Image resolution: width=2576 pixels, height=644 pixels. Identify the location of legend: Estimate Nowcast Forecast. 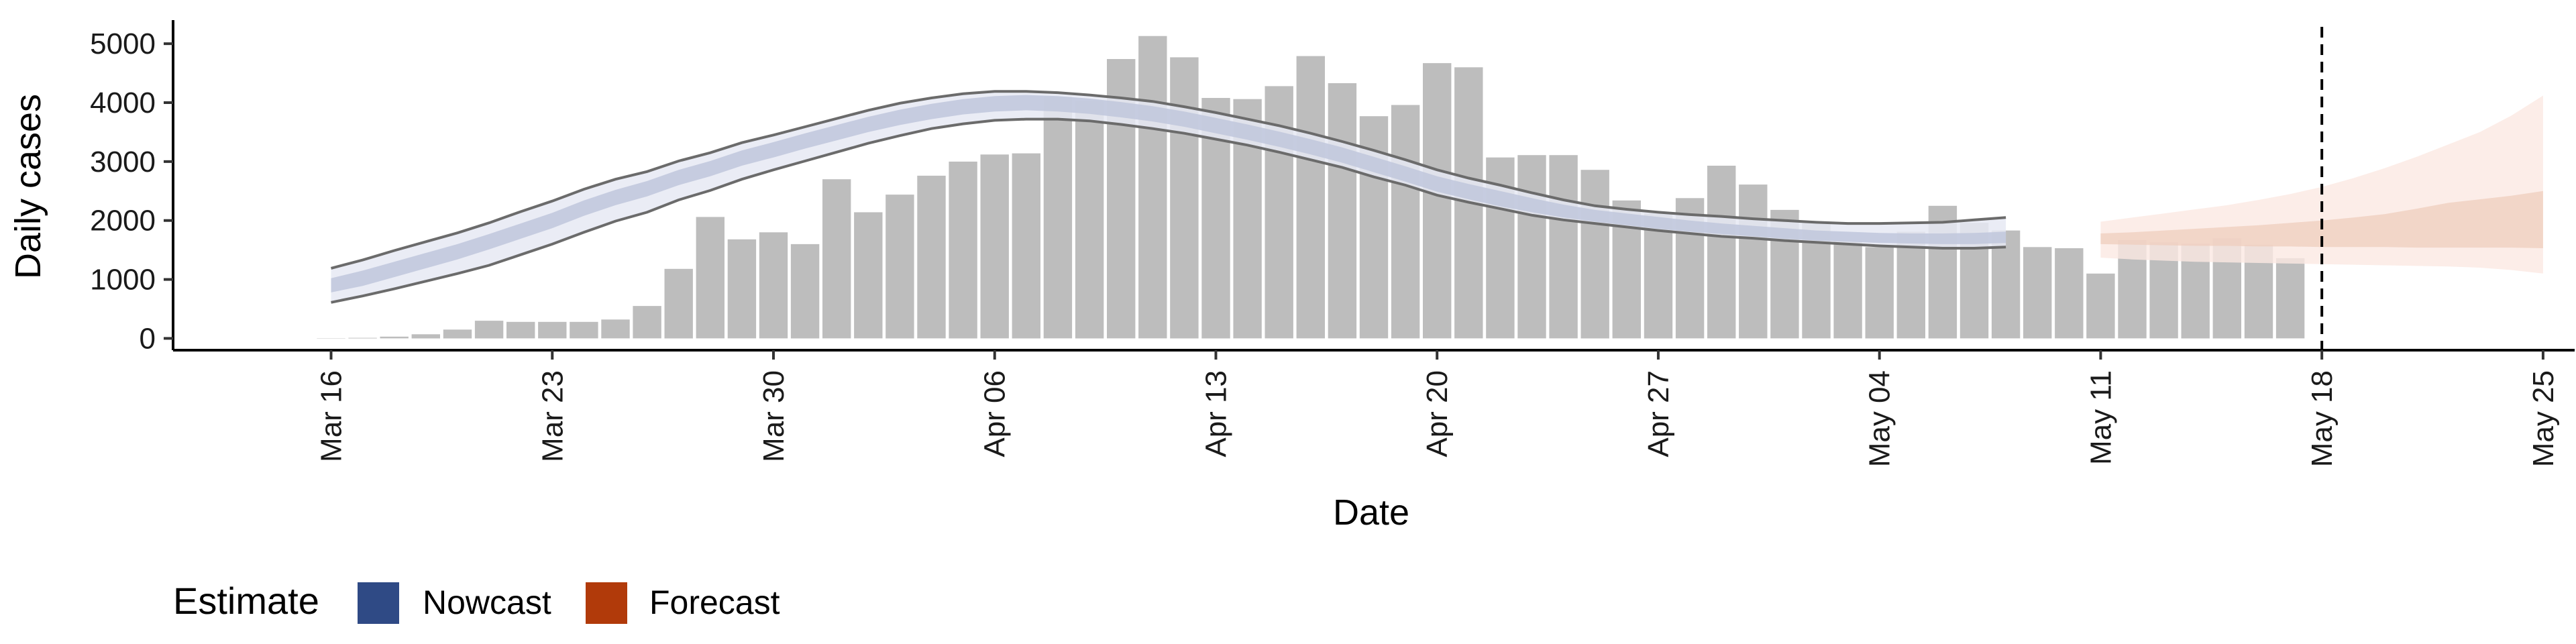
(476, 602).